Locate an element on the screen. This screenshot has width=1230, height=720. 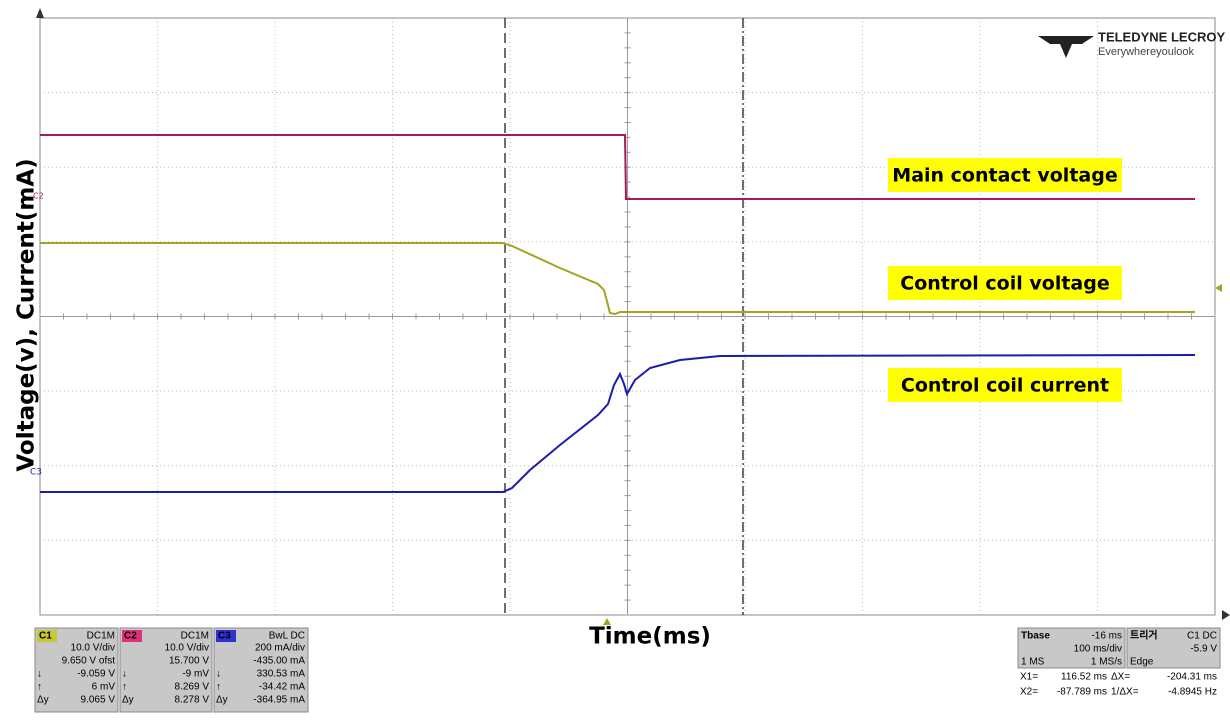
trigger-source: C1 DC is located at coordinates (1202, 636).